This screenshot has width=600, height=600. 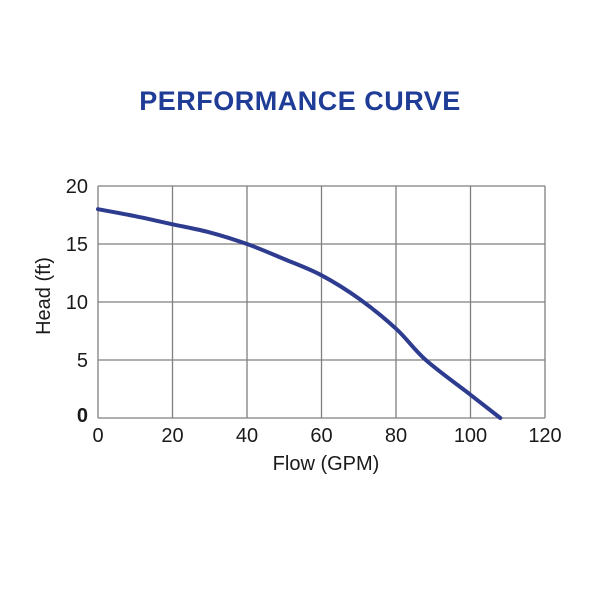 I want to click on y-tick-label: 15, so click(x=77, y=245).